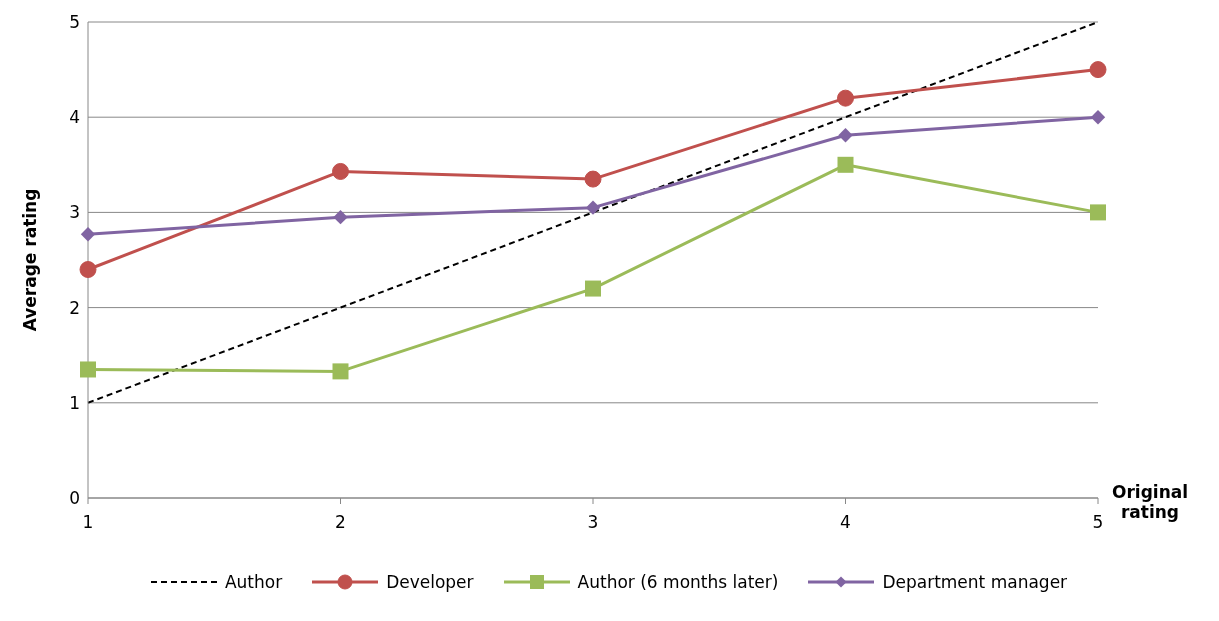 The image size is (1219, 621). What do you see at coordinates (74, 402) in the screenshot?
I see `y-tick-label: 1` at bounding box center [74, 402].